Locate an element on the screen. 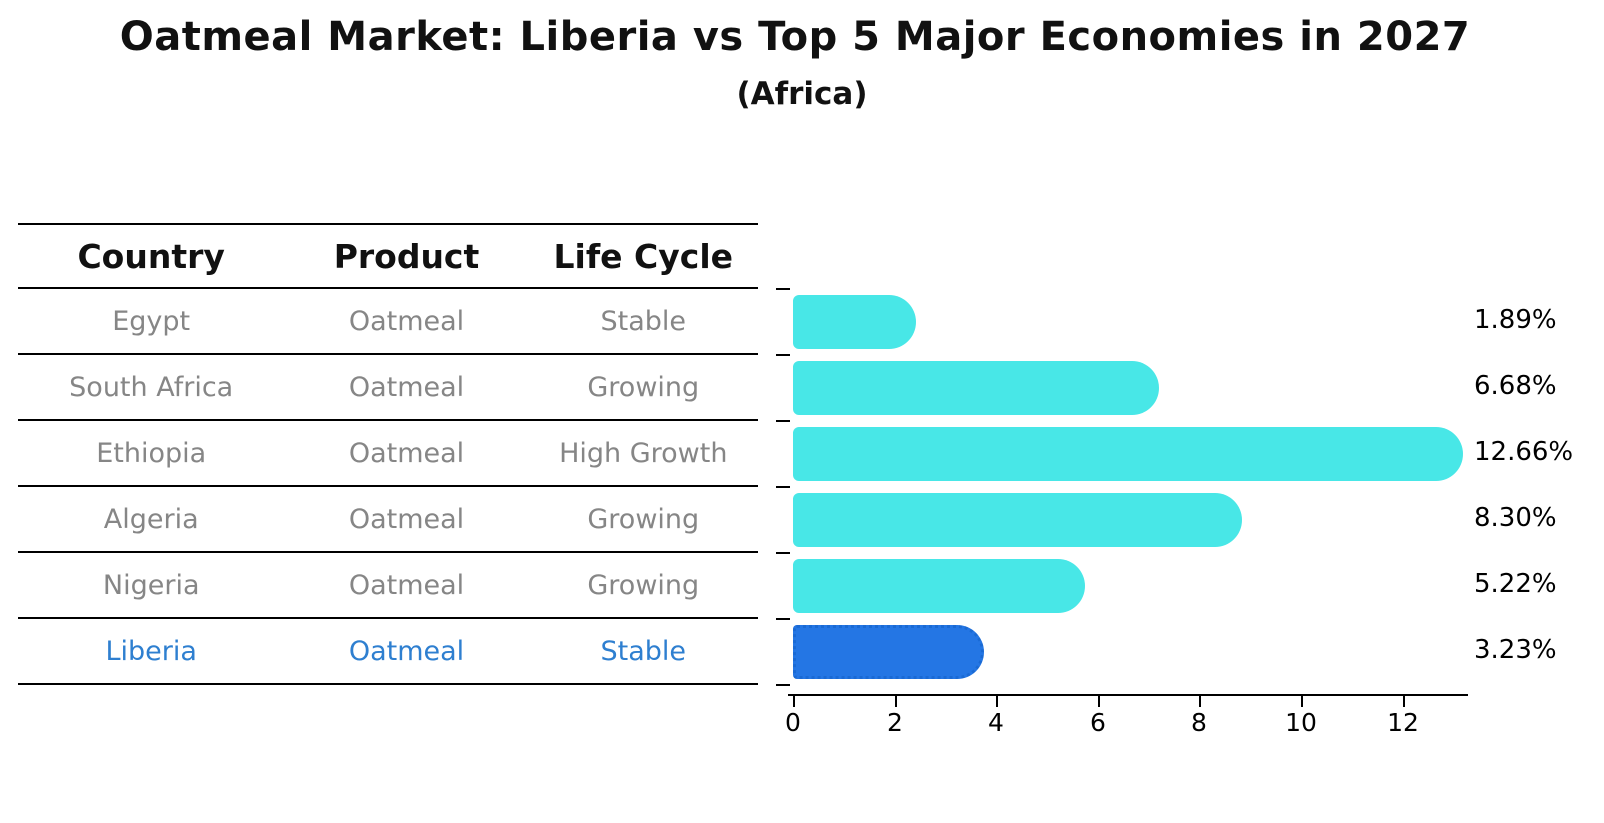 This screenshot has height=823, width=1604. table-row: Egypt Oatmeal Stable is located at coordinates (388, 322).